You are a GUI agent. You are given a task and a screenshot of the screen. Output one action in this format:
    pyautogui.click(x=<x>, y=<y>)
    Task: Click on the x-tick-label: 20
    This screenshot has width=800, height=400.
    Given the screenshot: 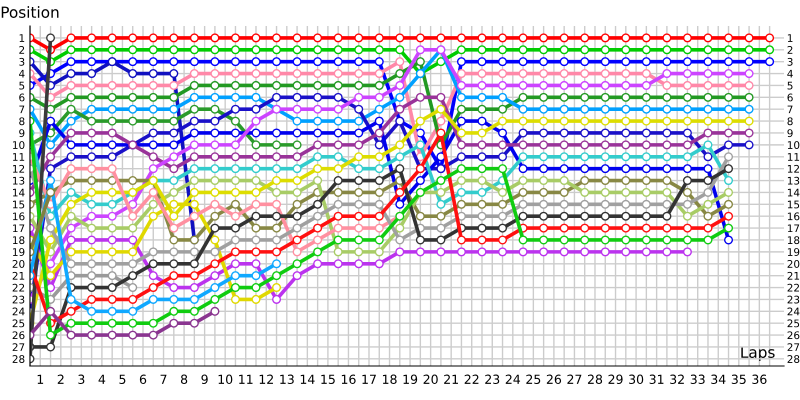 What is the action you would take?
    pyautogui.click(x=431, y=379)
    